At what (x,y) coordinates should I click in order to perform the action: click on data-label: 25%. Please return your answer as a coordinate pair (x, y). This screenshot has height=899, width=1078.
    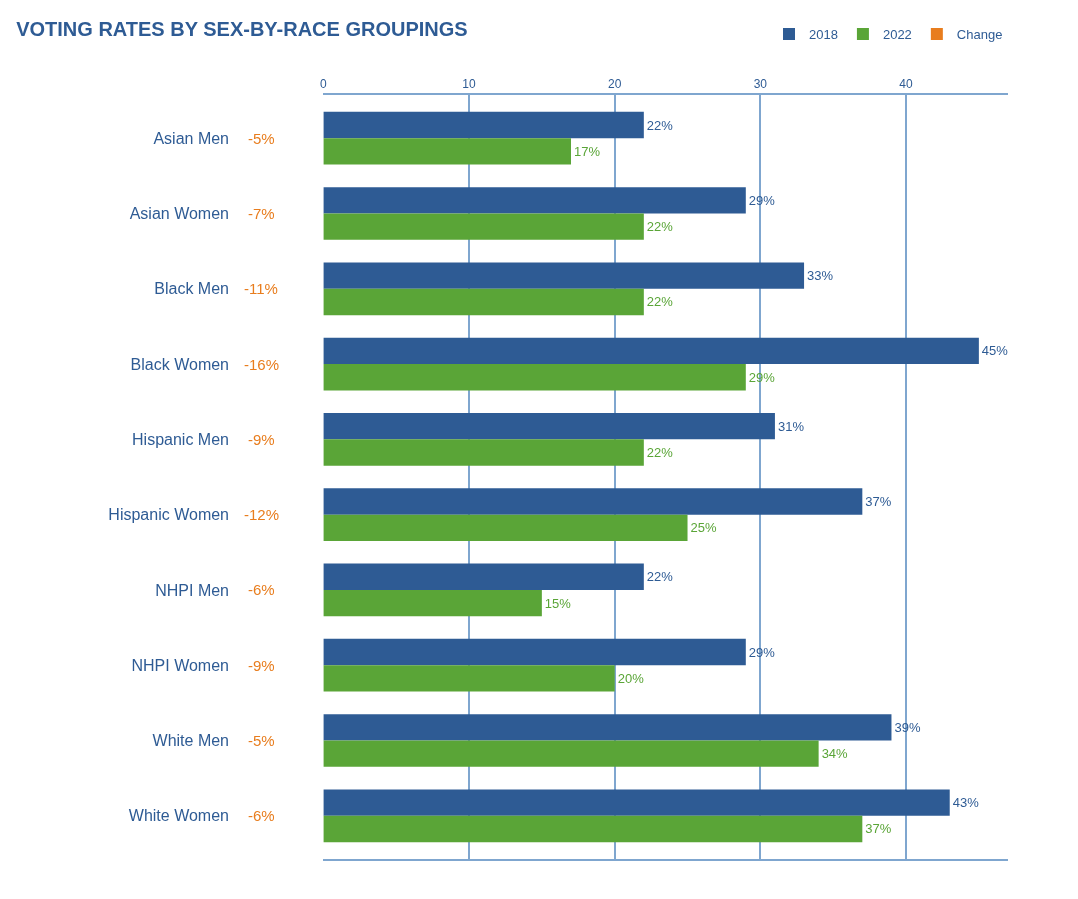
    Looking at the image, I should click on (703, 528).